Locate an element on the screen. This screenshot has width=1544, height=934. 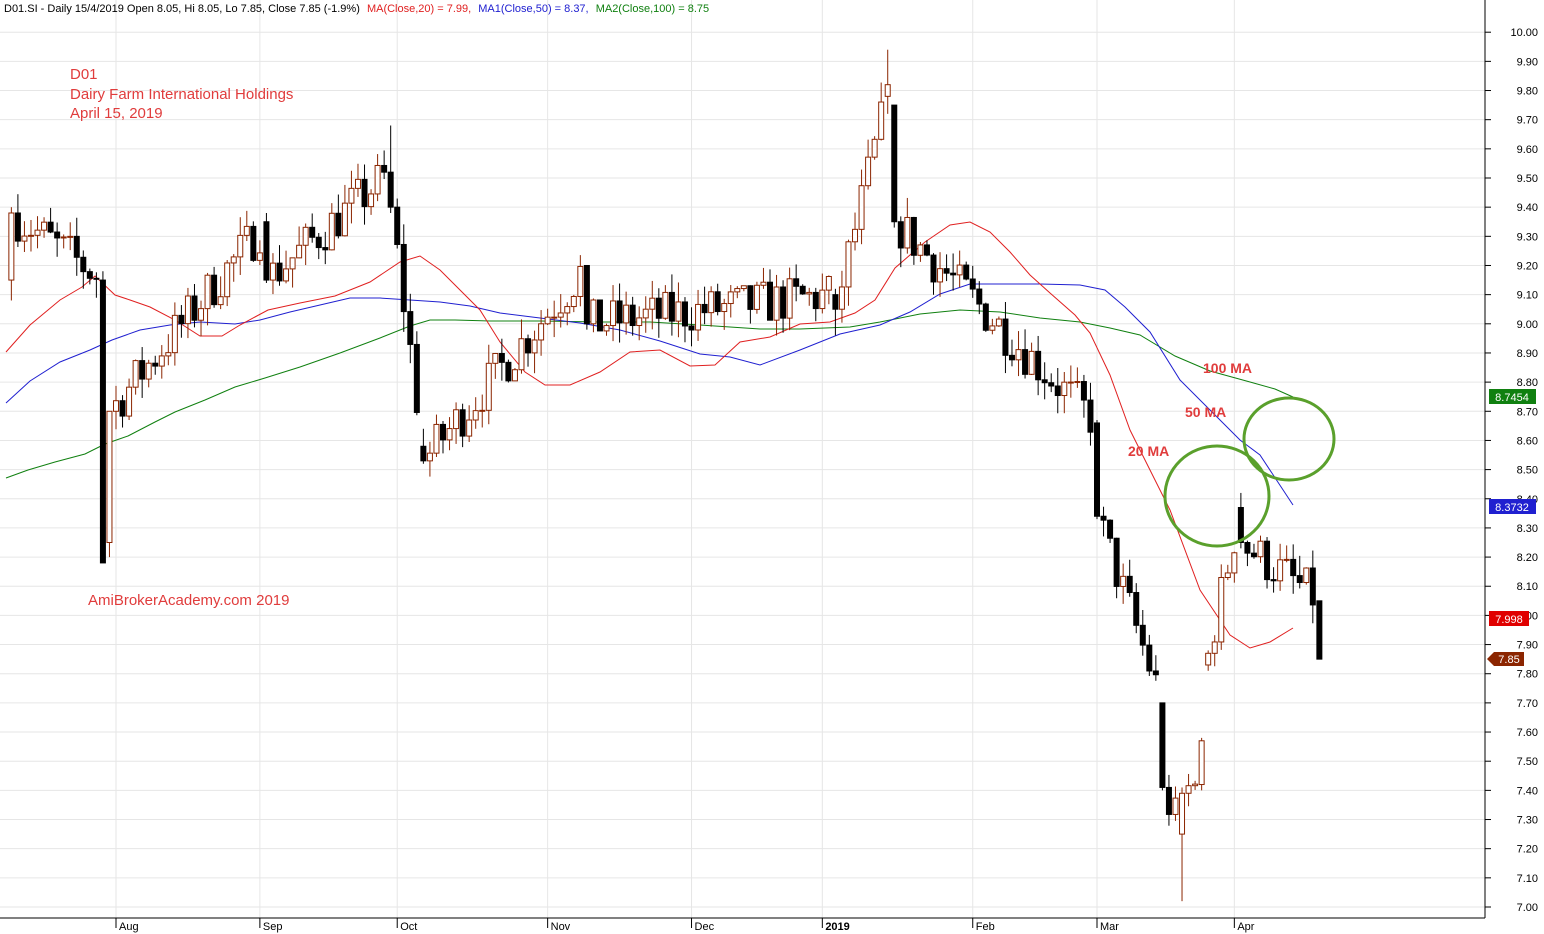
header-ma100: MA2(Close,100) = 8.75 is located at coordinates (652, 9).